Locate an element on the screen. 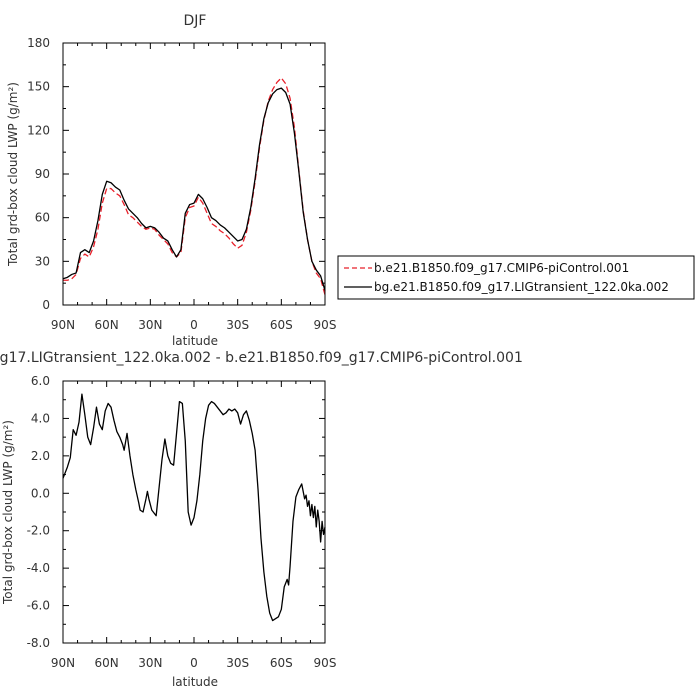 The image size is (700, 700). top-y-tick-label: 180 is located at coordinates (38, 43).